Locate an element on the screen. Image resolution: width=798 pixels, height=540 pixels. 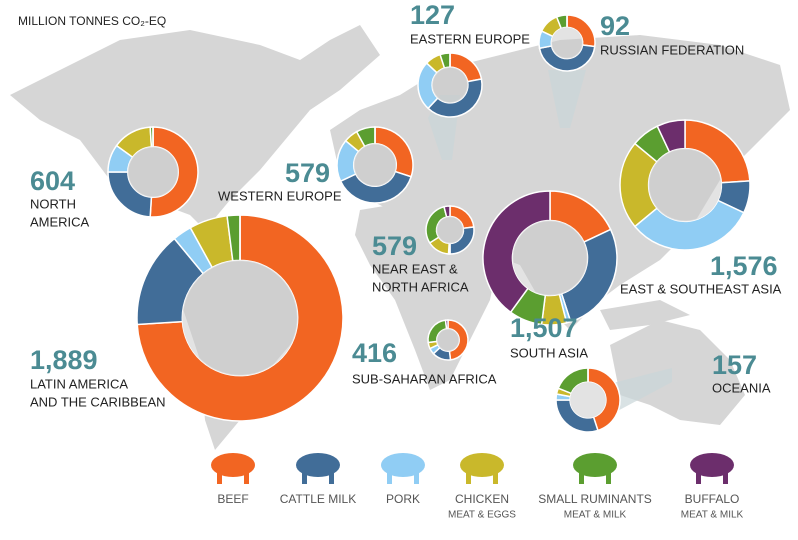
legend-item: BEEF is located at coordinates (233, 479).